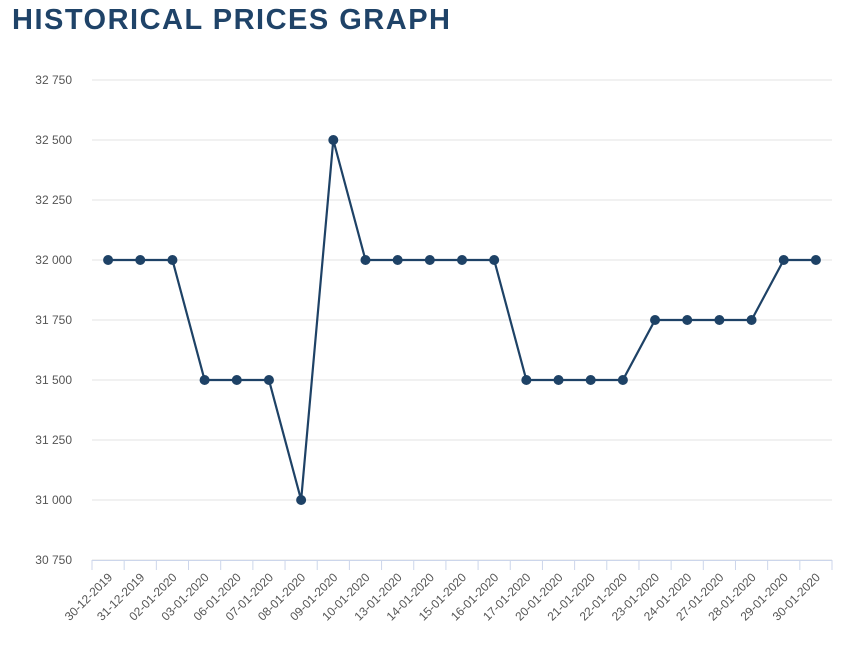  Describe the element at coordinates (53, 320) in the screenshot. I see `y-tick-label: 31 750` at that location.